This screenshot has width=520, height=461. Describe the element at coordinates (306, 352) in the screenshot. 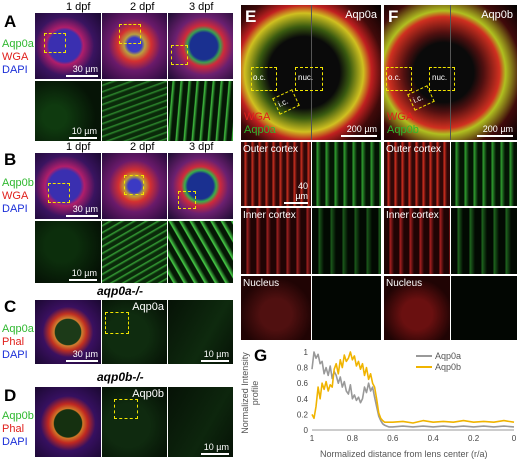

I see `y-tick-label: 1` at that location.